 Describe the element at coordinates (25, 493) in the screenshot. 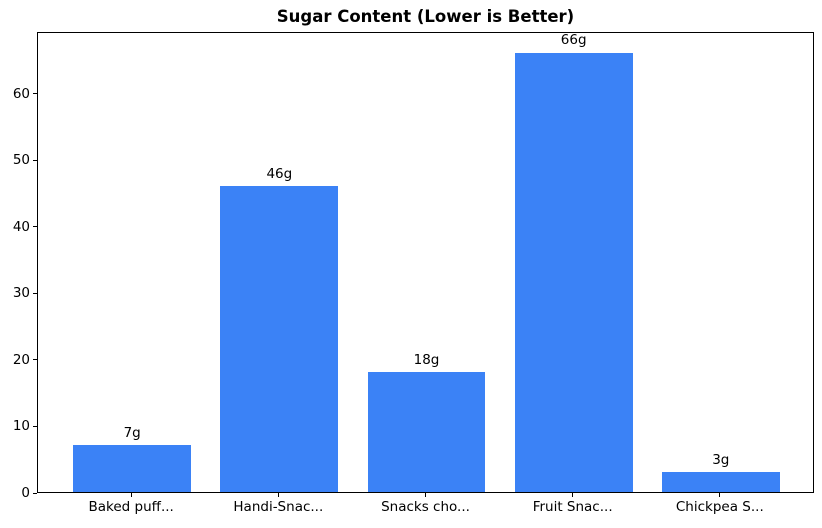

I see `y-tick-label: 0` at that location.